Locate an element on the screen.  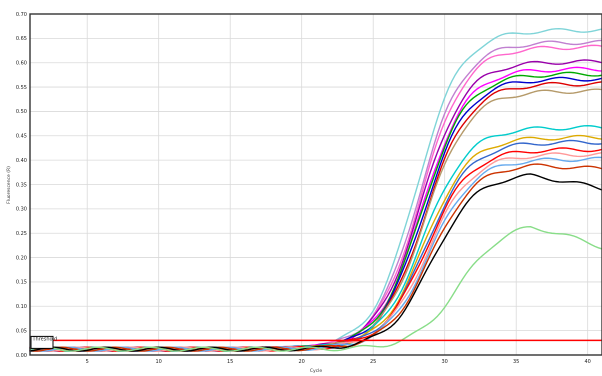
y-tick-label: 0.70 is located at coordinates (21, 15).